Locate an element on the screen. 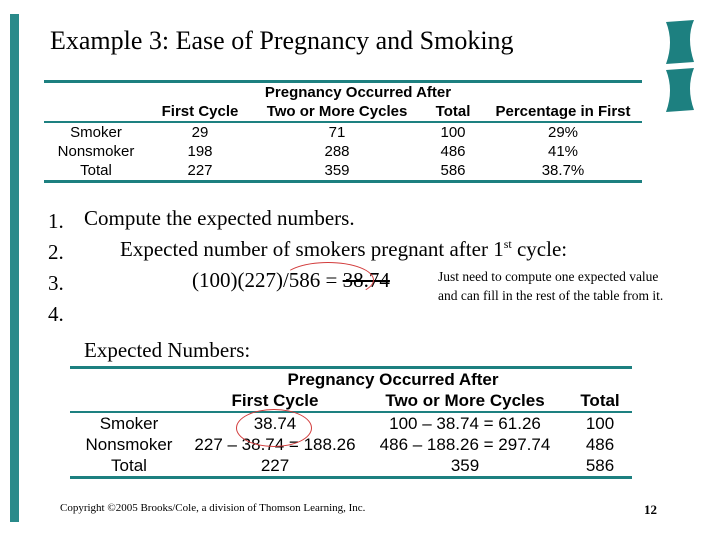 The height and width of the screenshot is (540, 720). slide-title: Example 3: Ease of Pregnancy and Smoking is located at coordinates (282, 40).